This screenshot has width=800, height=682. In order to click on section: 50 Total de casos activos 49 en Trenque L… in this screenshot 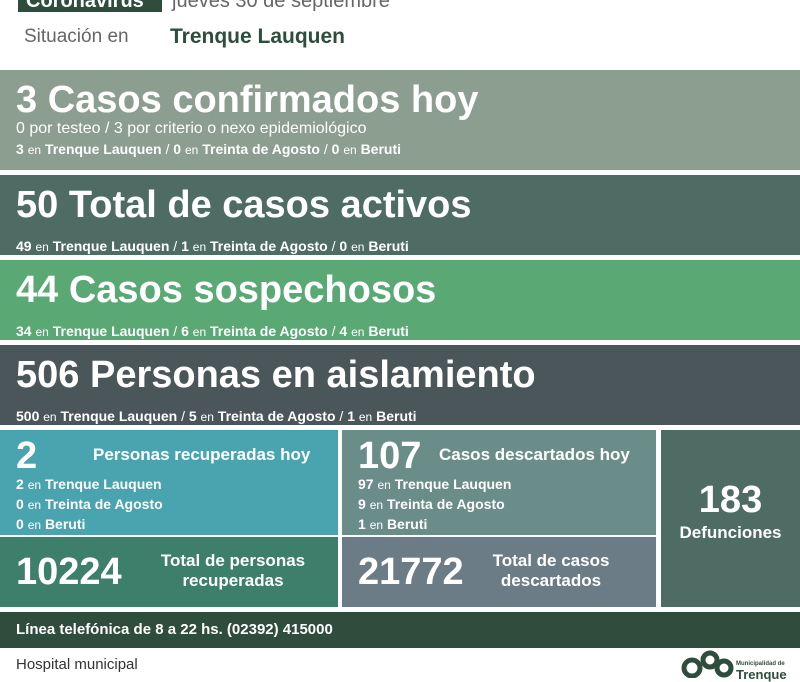, I will do `click(400, 215)`.